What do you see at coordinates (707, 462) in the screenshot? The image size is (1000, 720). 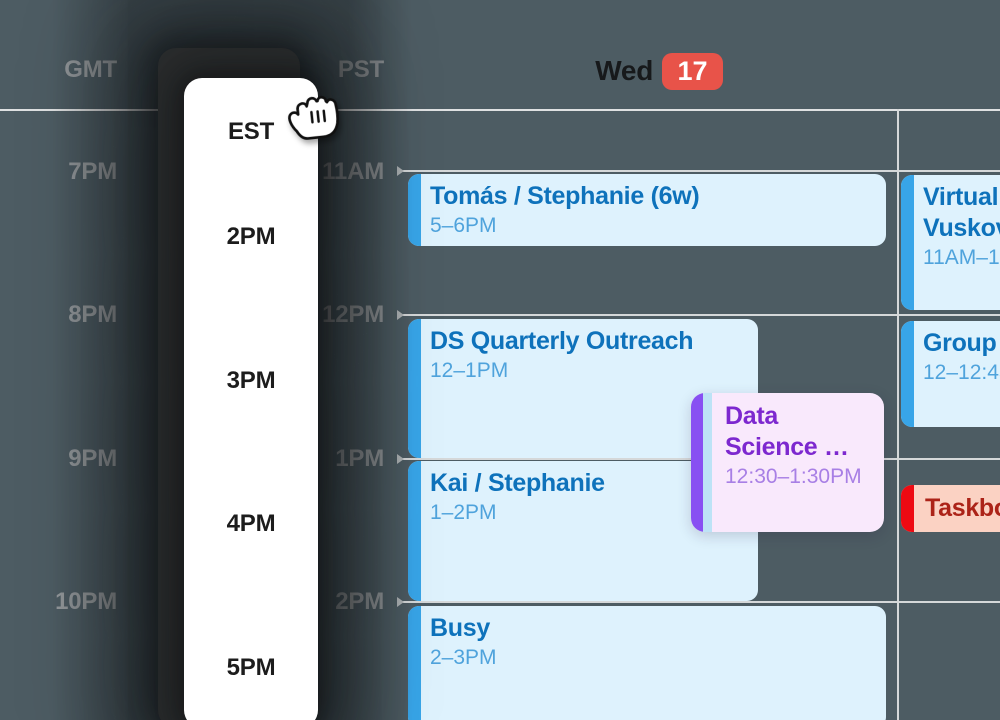 I see `event-secondary-accent-bar` at bounding box center [707, 462].